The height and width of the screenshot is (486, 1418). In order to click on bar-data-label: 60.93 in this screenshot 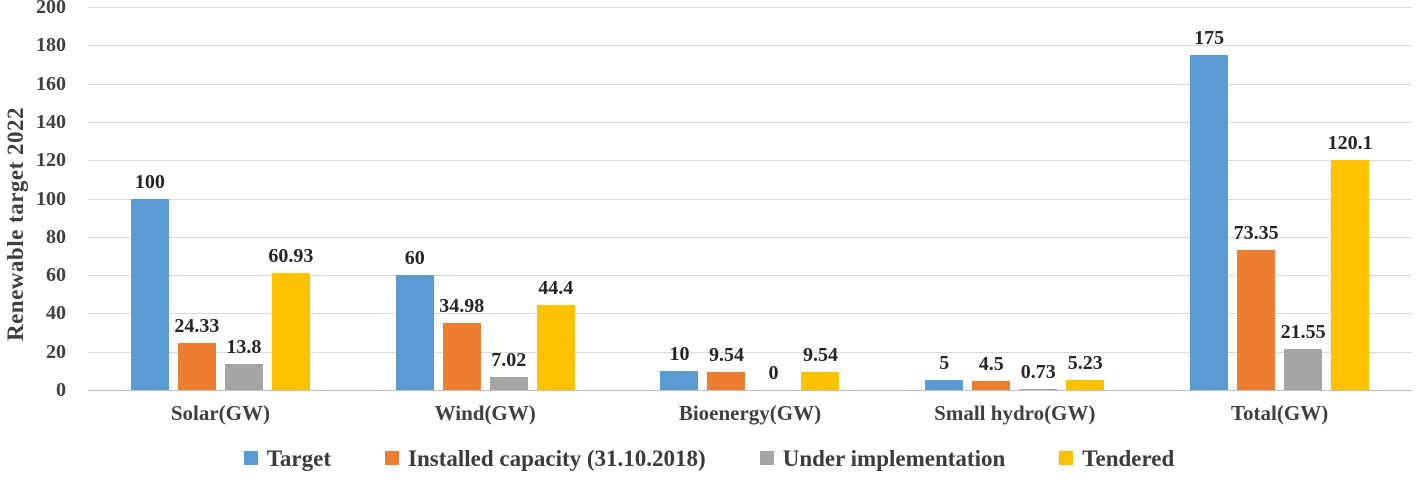, I will do `click(291, 256)`.